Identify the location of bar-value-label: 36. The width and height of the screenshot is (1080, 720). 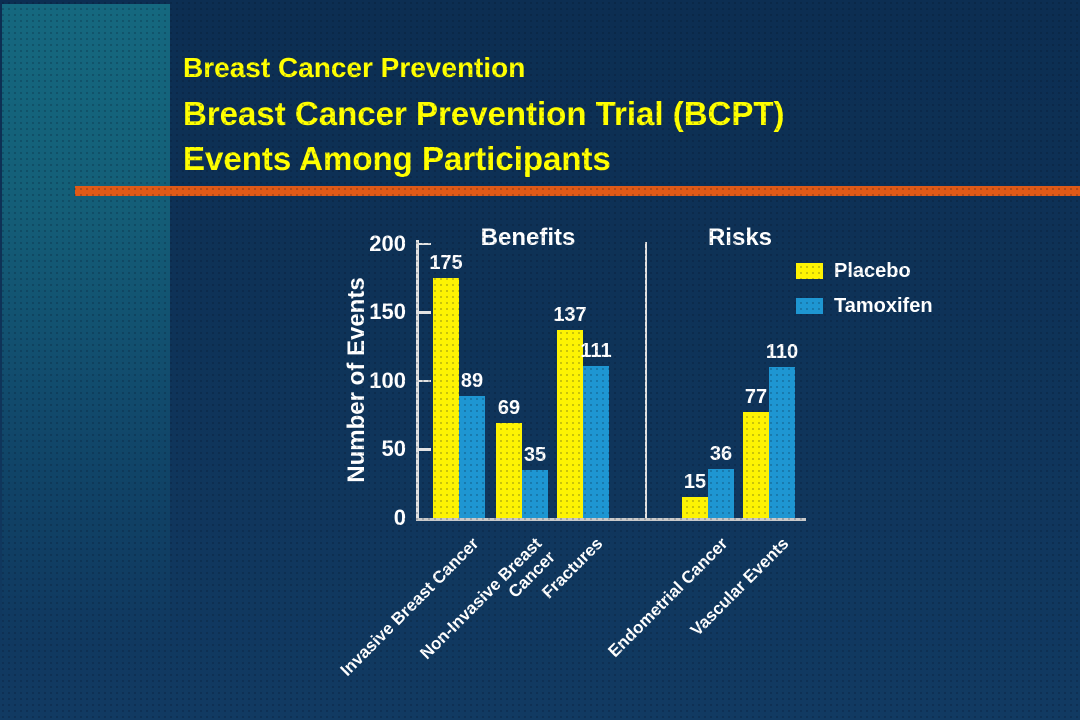
(721, 453).